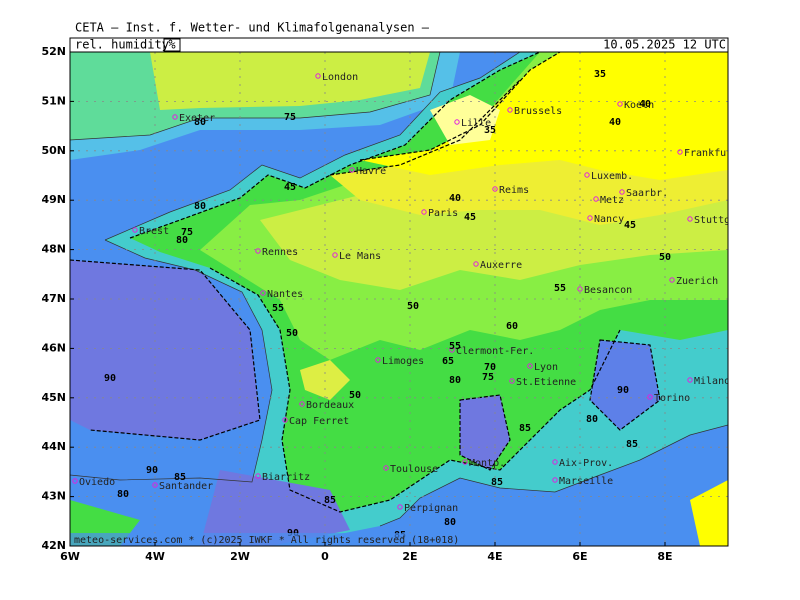  What do you see at coordinates (711, 153) in the screenshot?
I see `city-label: Frankfurt` at bounding box center [711, 153].